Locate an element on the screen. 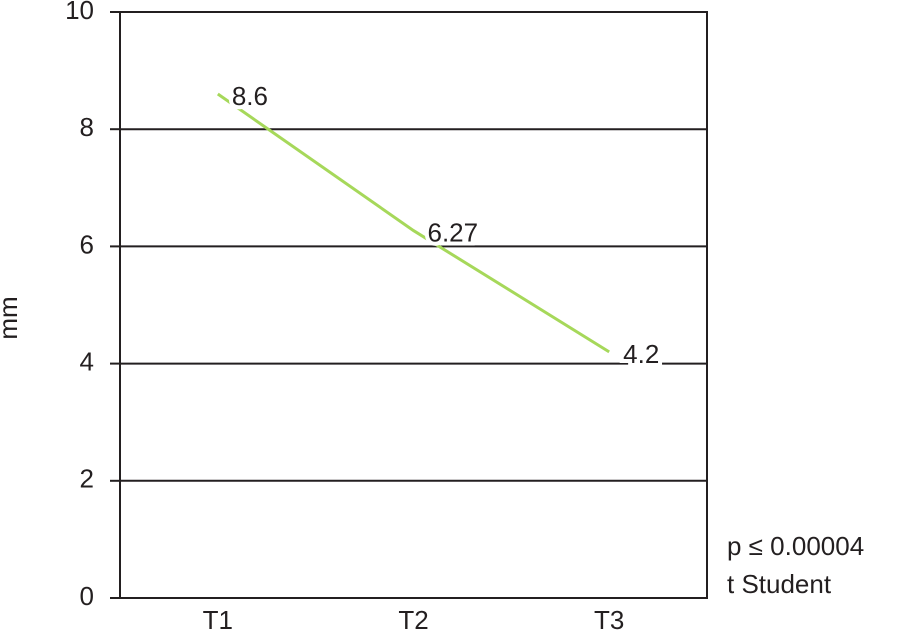 This screenshot has height=635, width=915. data-label: 8.6 is located at coordinates (250, 96).